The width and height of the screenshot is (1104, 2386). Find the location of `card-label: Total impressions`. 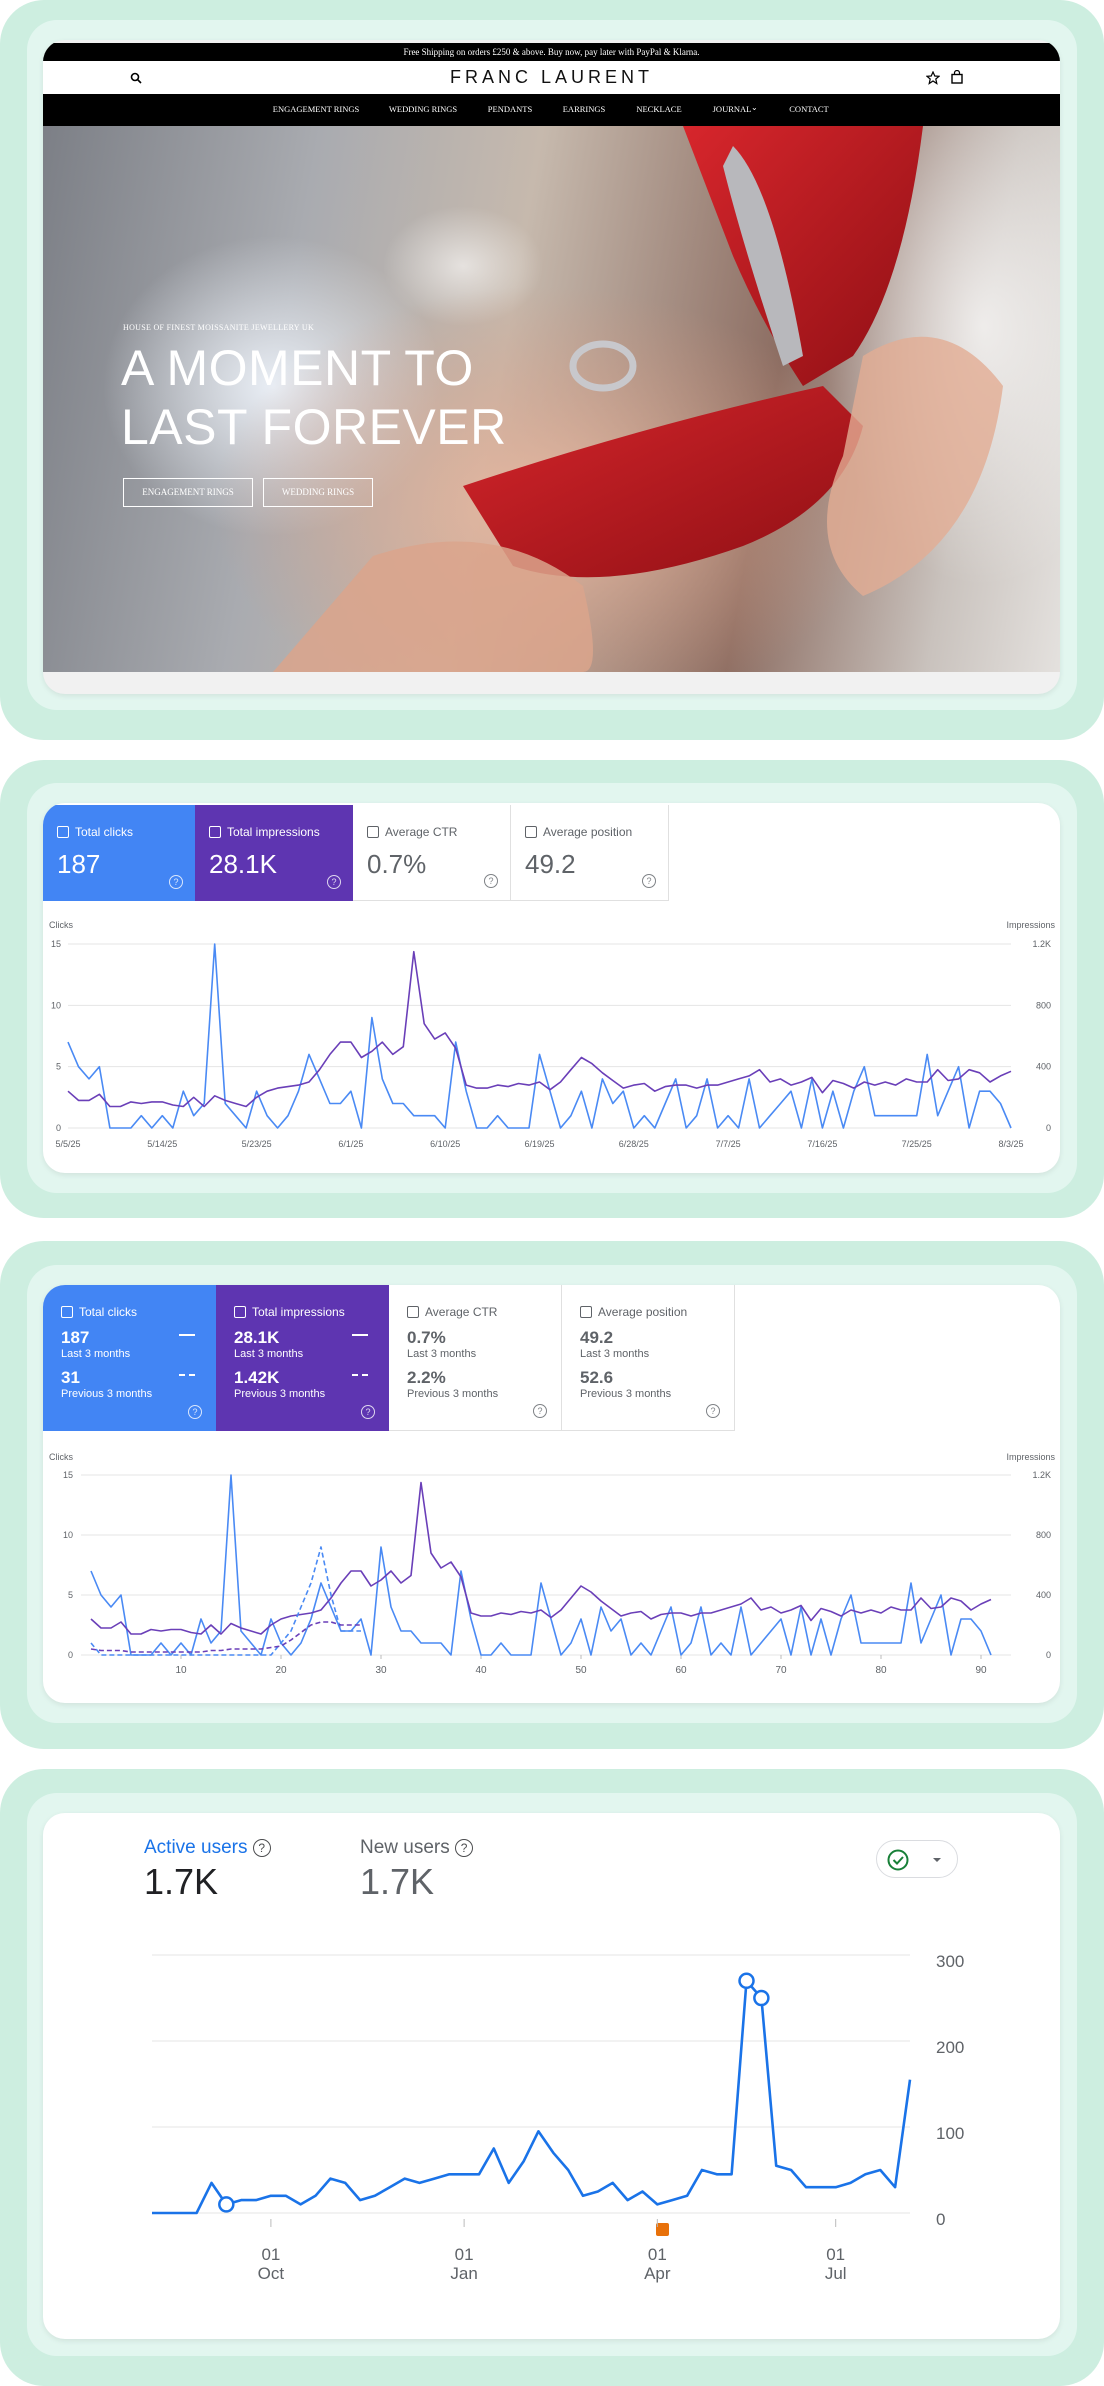

card-label: Total impressions is located at coordinates (289, 1312).